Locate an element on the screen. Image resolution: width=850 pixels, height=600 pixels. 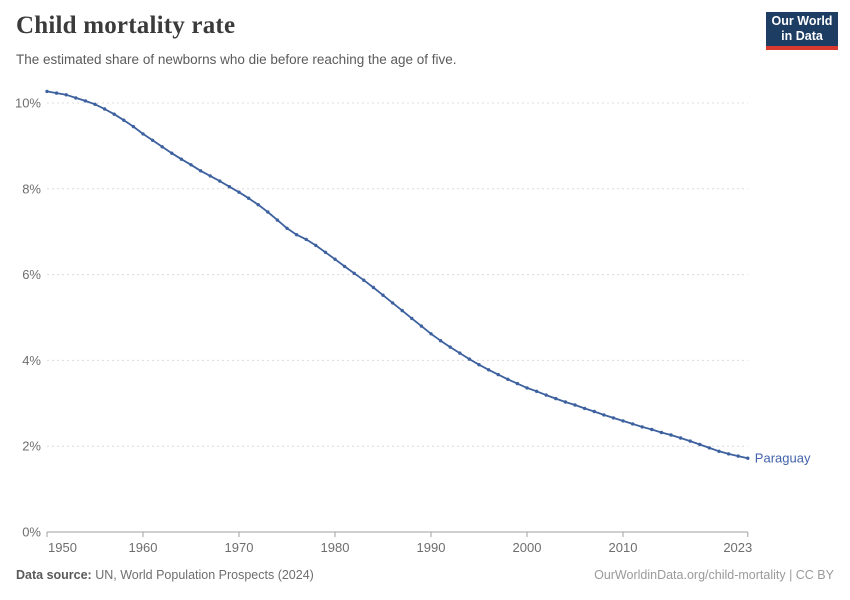
x-tick-label: 1970 is located at coordinates (239, 547).